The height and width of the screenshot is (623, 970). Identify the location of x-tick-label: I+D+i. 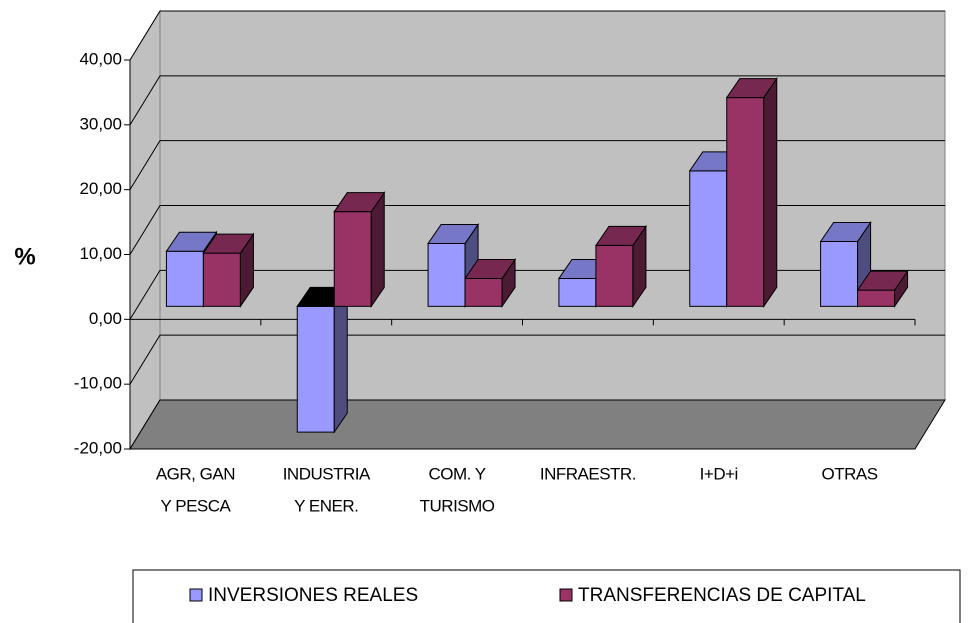
(719, 473).